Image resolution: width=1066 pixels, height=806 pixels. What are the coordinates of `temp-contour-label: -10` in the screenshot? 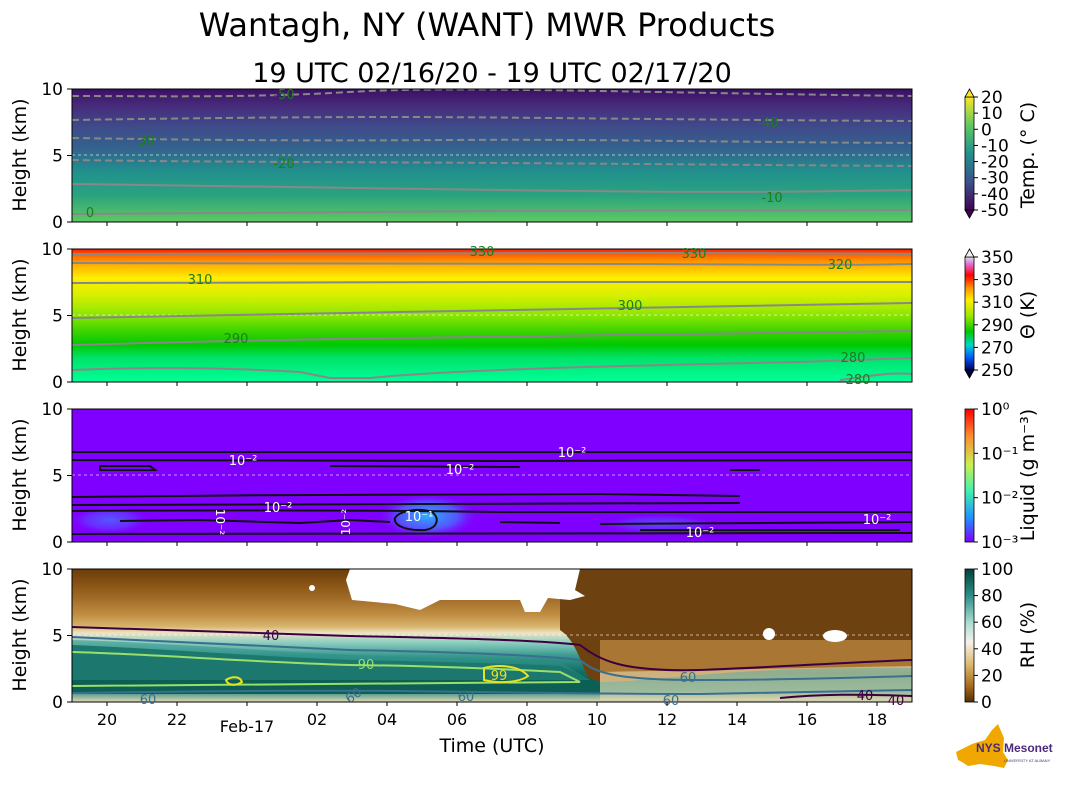 It's located at (771, 198).